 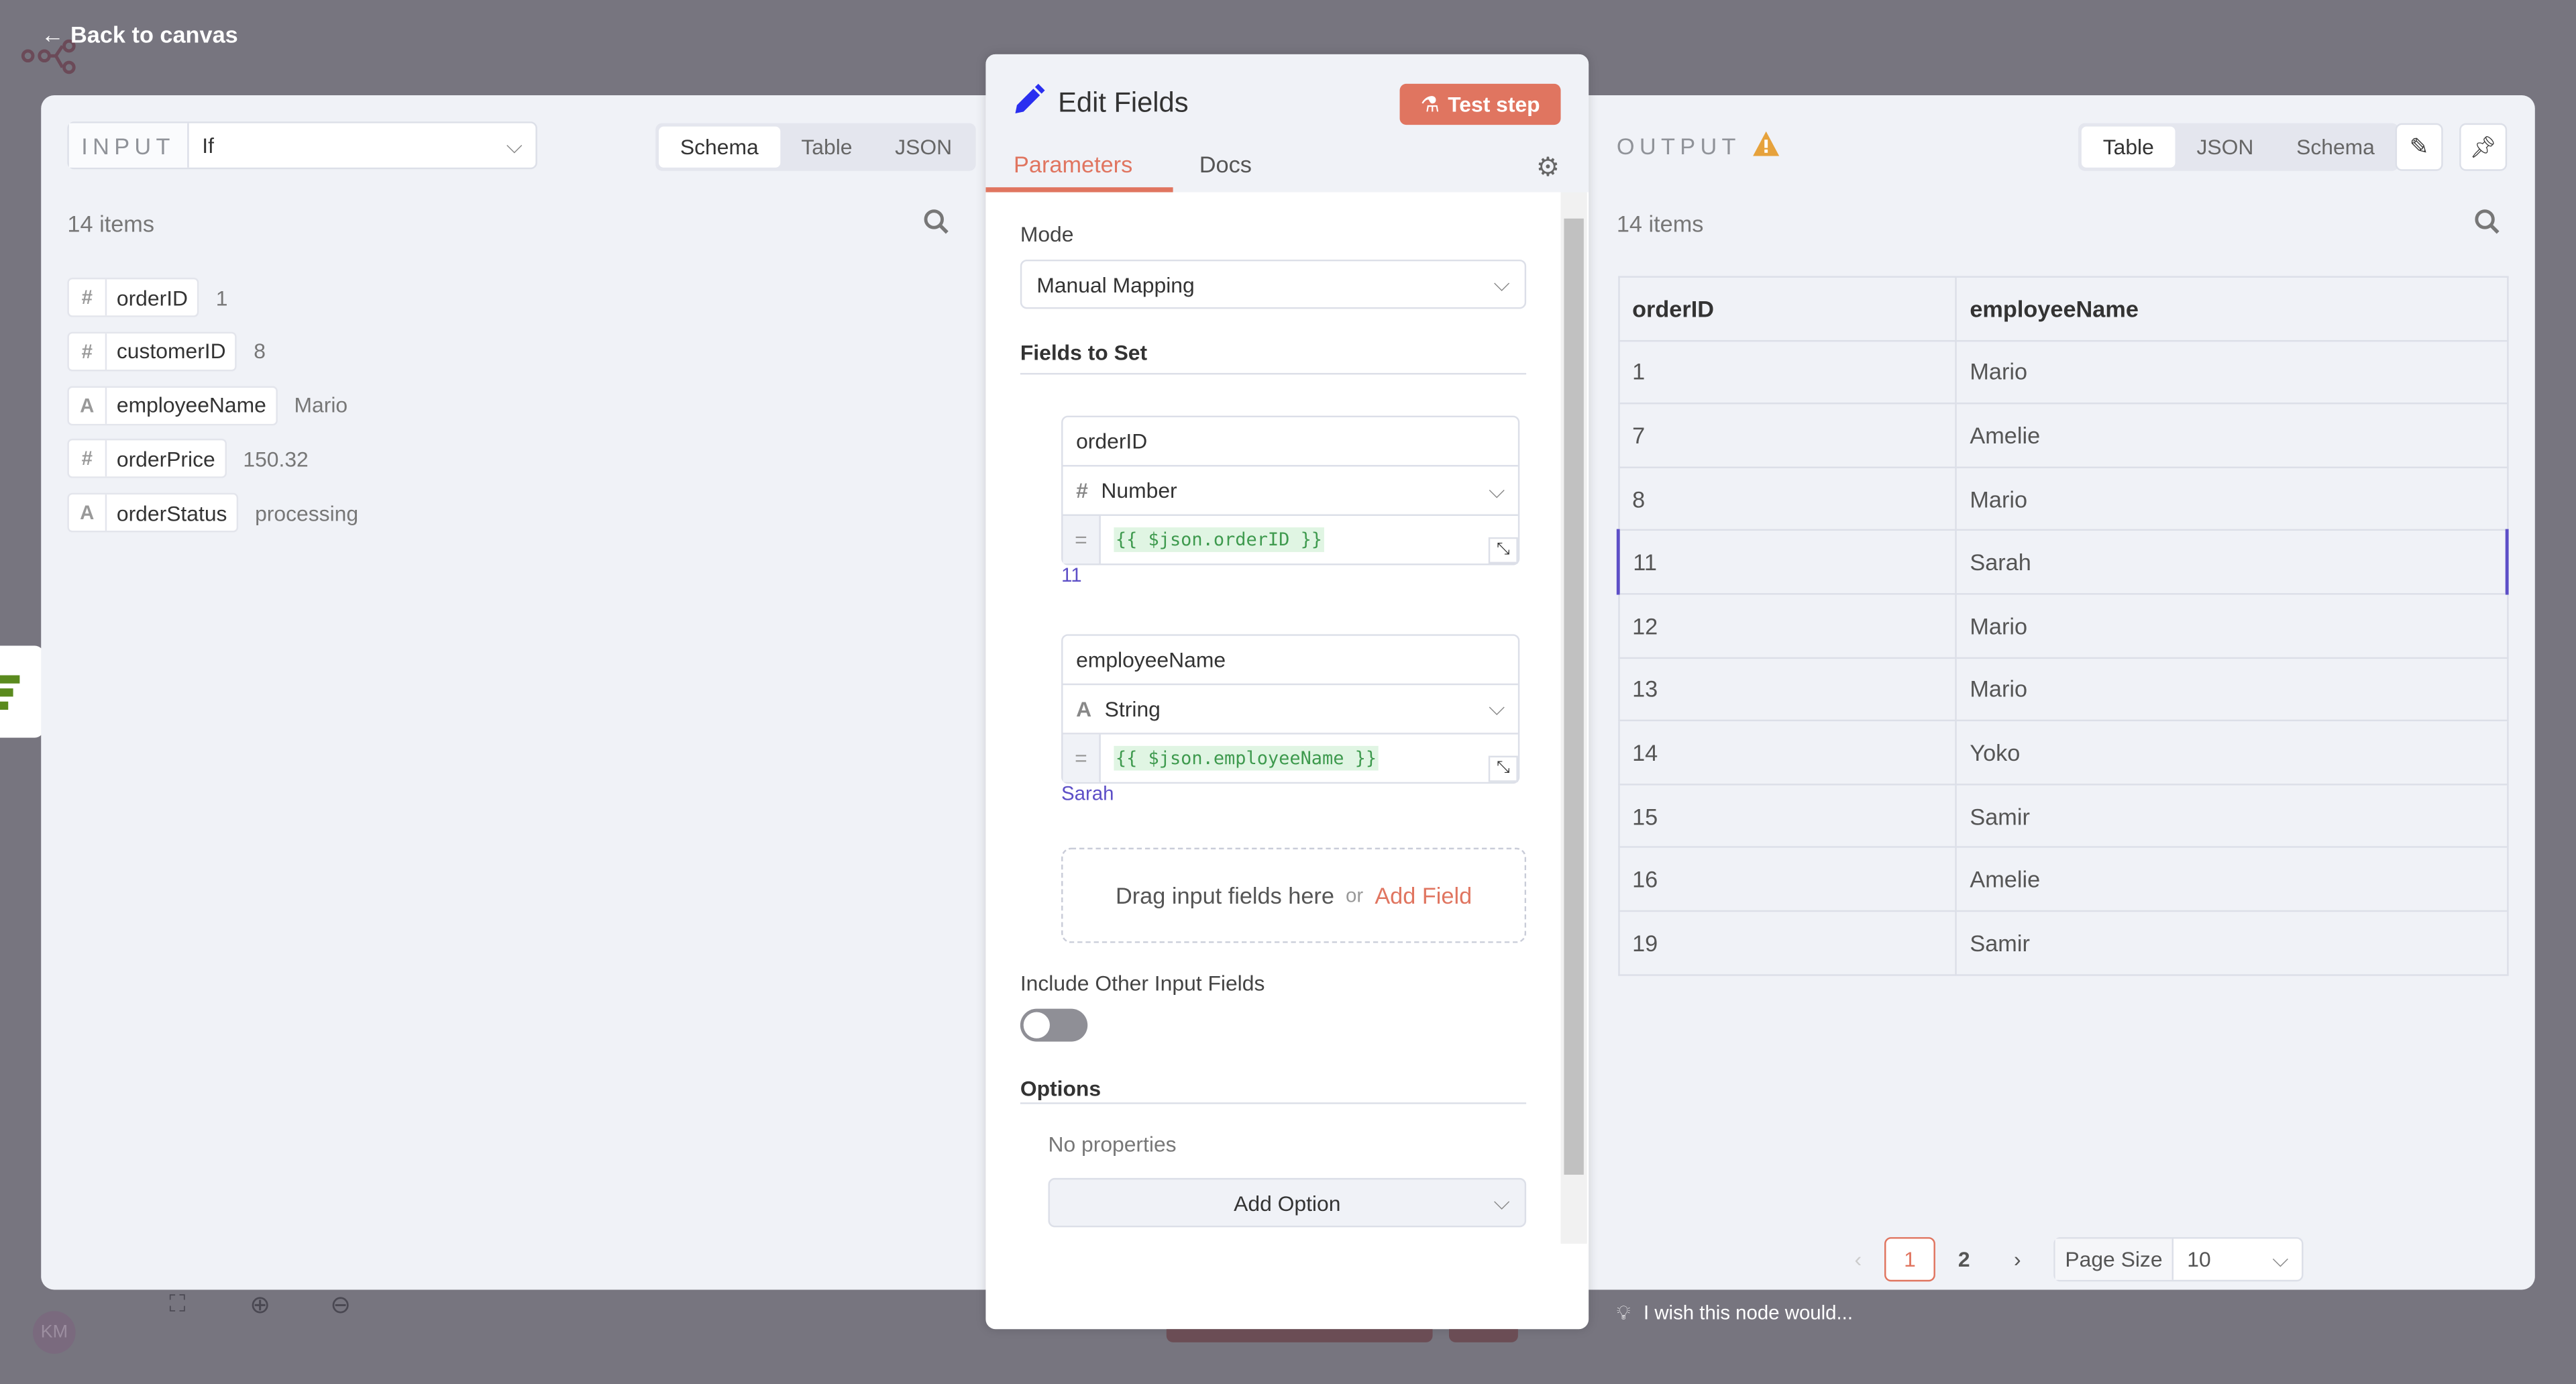 What do you see at coordinates (1787, 625) in the screenshot?
I see `cell-orderID: 12` at bounding box center [1787, 625].